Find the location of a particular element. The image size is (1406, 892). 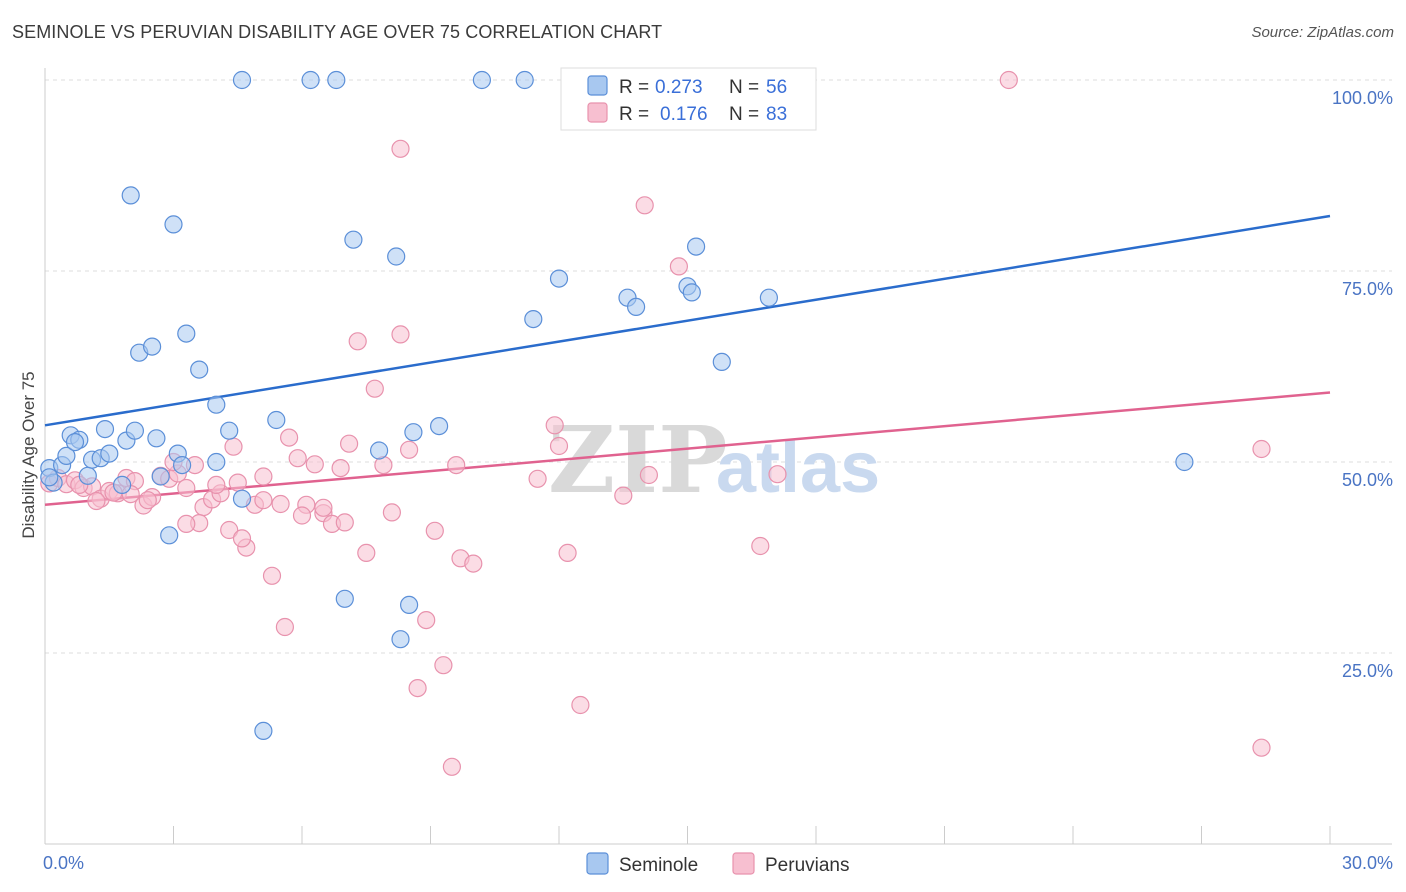

y-tick-label-1: 50.0% is located at coordinates (1367, 480).